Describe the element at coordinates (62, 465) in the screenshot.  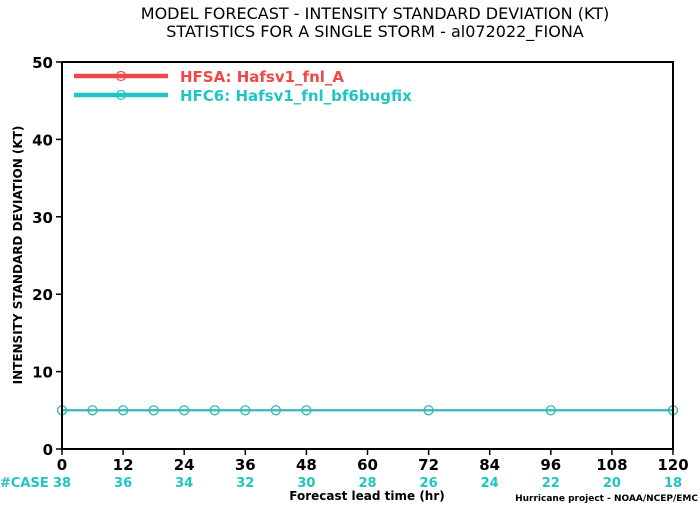
I see `x-tick-label: 0` at that location.